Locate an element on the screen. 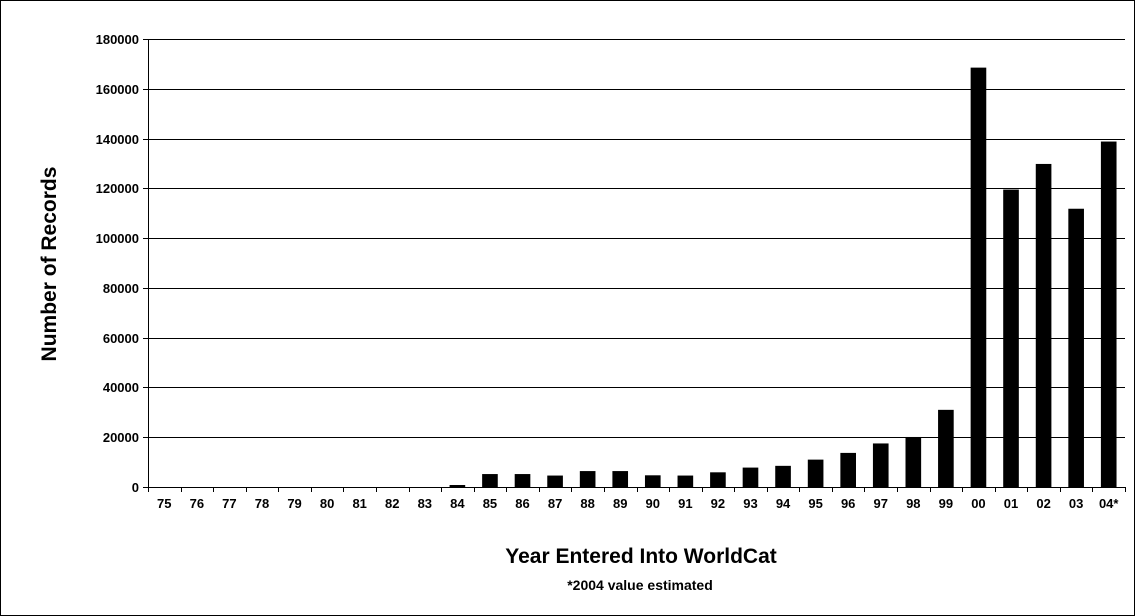 Image resolution: width=1135 pixels, height=616 pixels. x-tick-label: 01 is located at coordinates (1011, 503).